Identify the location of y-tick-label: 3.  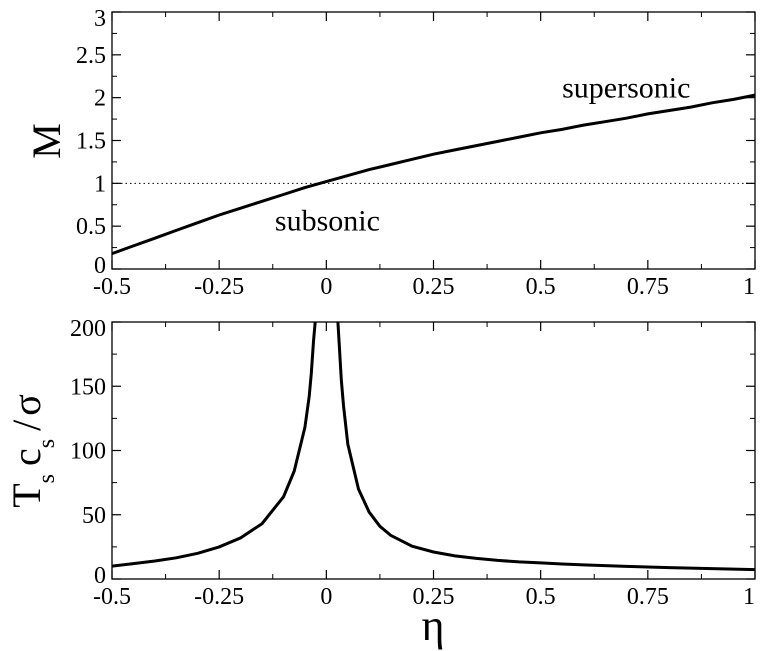
(100, 19).